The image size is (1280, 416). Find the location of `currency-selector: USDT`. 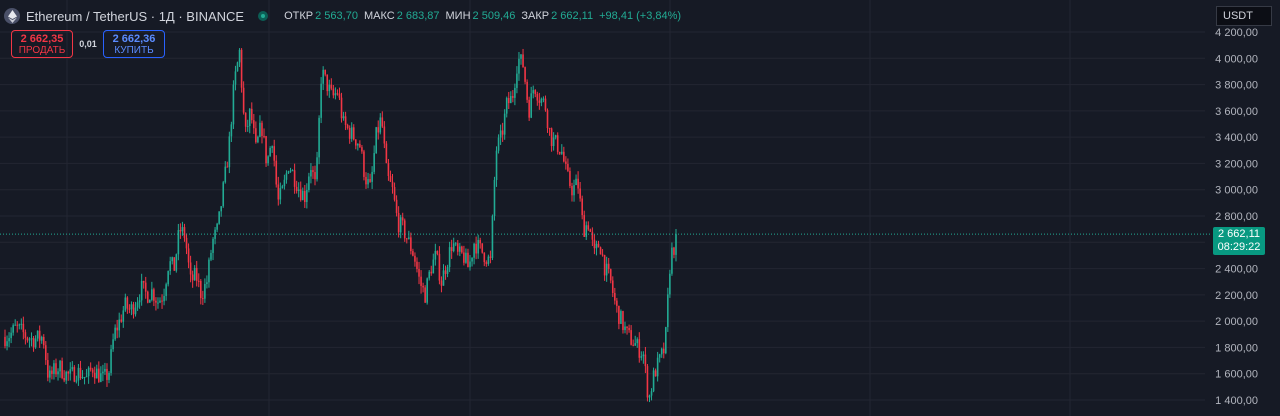

currency-selector: USDT is located at coordinates (1244, 16).